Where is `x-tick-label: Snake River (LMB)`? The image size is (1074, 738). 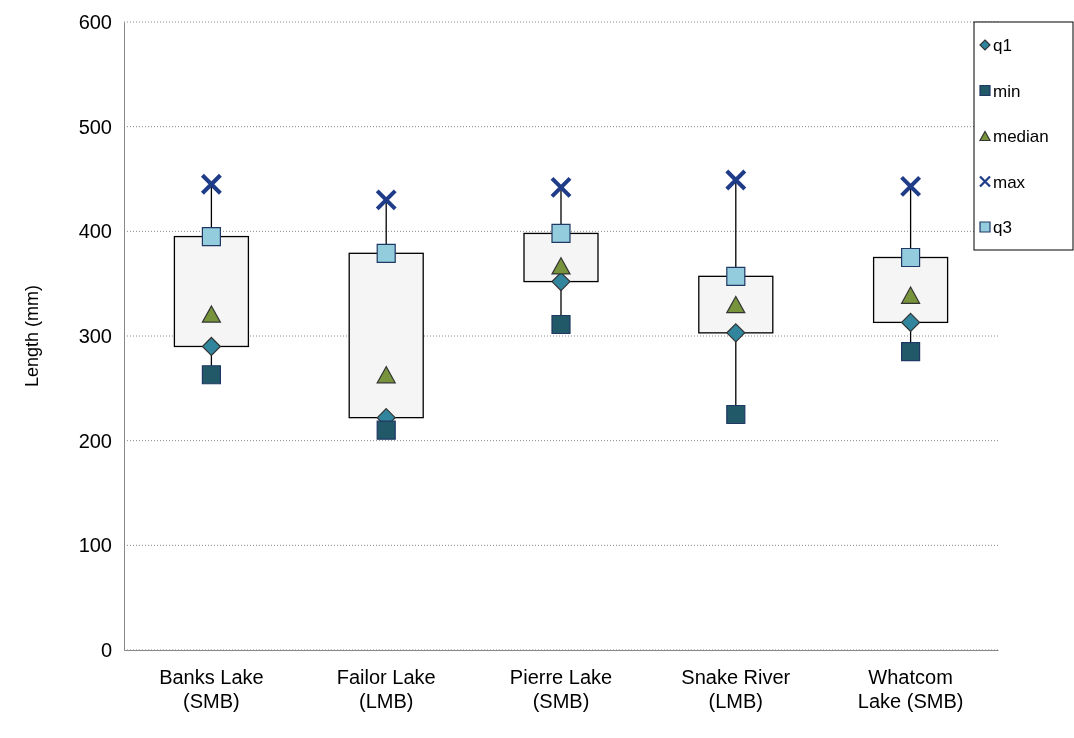 x-tick-label: Snake River (LMB) is located at coordinates (736, 689).